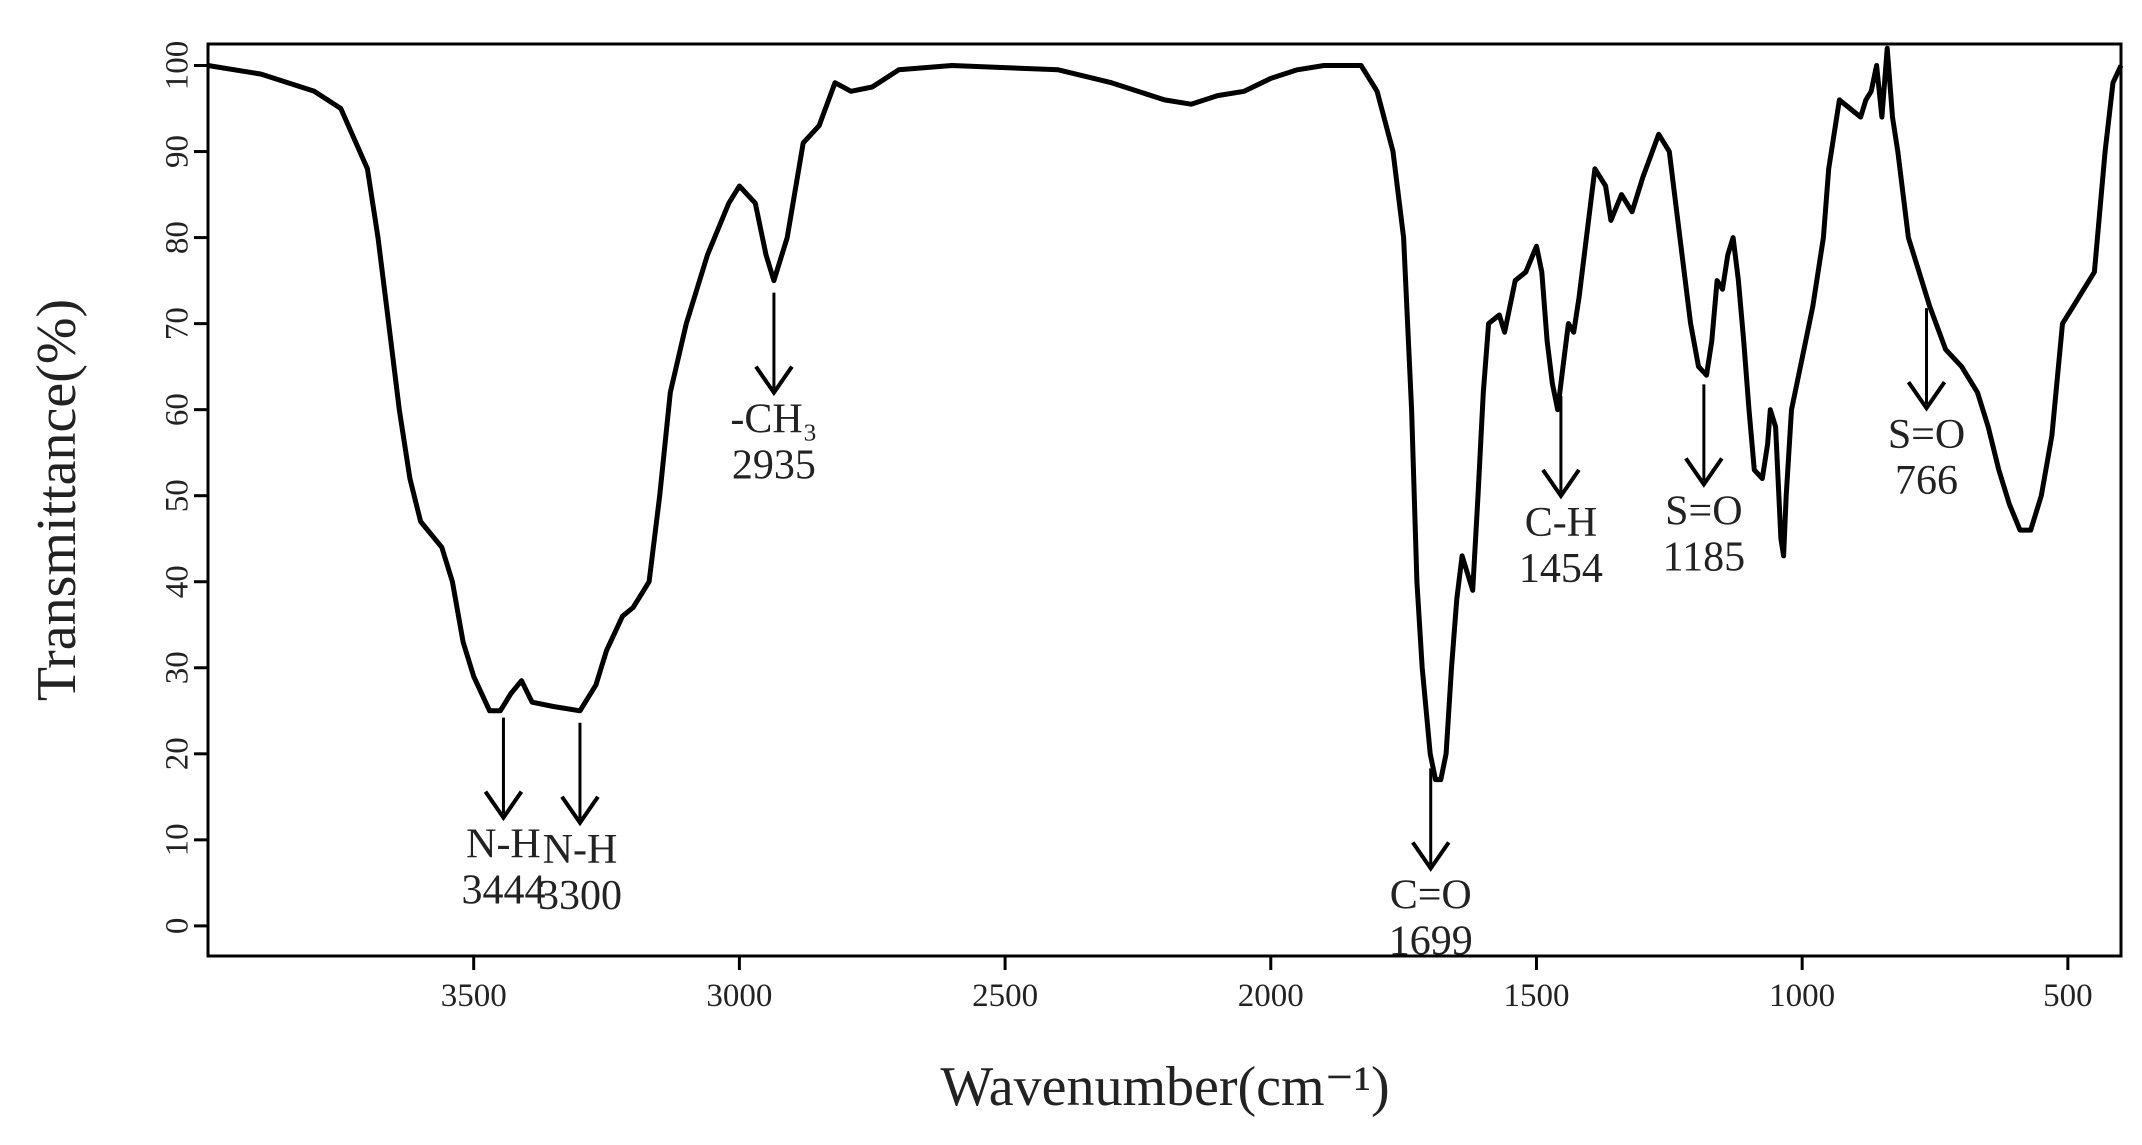 Image resolution: width=2142 pixels, height=1145 pixels. What do you see at coordinates (1561, 523) in the screenshot?
I see `annotation-label: C-H` at bounding box center [1561, 523].